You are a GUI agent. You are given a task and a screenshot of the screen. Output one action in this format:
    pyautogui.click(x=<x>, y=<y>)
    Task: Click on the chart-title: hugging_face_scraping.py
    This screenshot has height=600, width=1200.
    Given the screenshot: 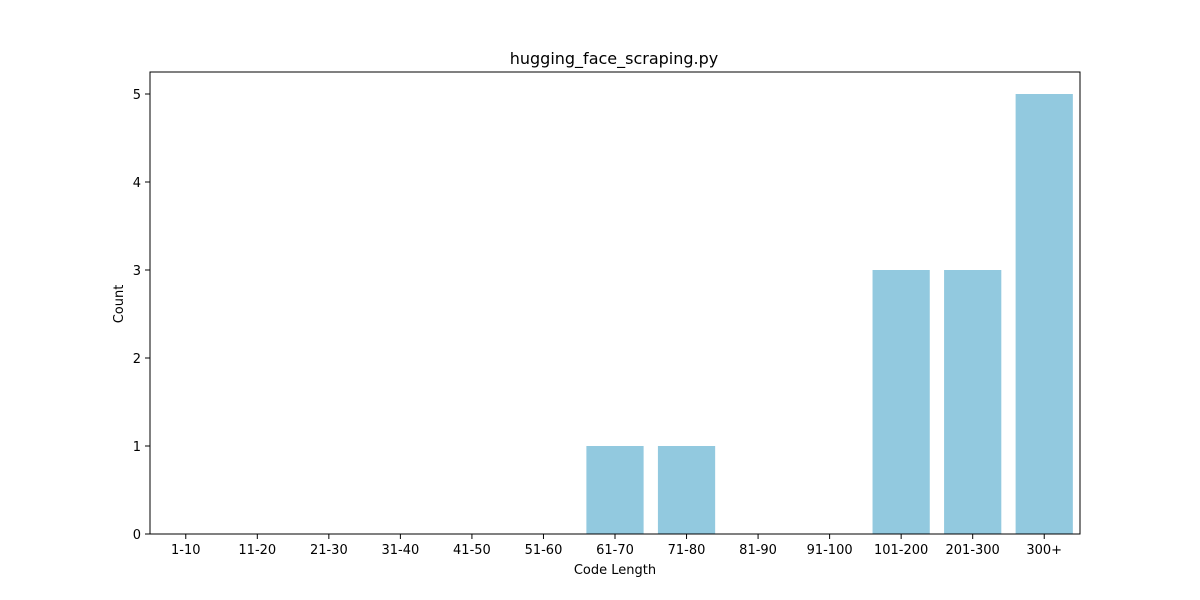 What is the action you would take?
    pyautogui.click(x=614, y=59)
    